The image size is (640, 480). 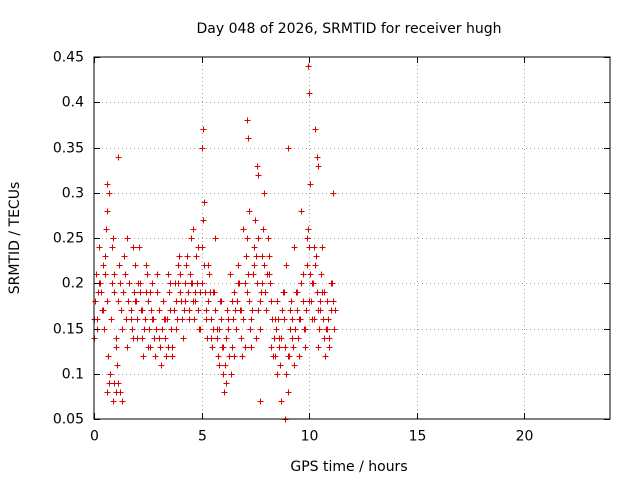 I want to click on x-tick-label: 15, so click(x=418, y=437).